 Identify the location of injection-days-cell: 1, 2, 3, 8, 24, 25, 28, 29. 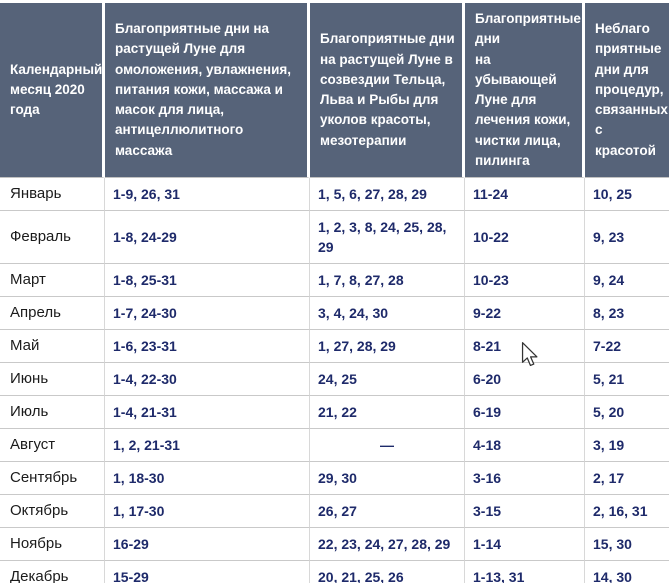
(387, 237).